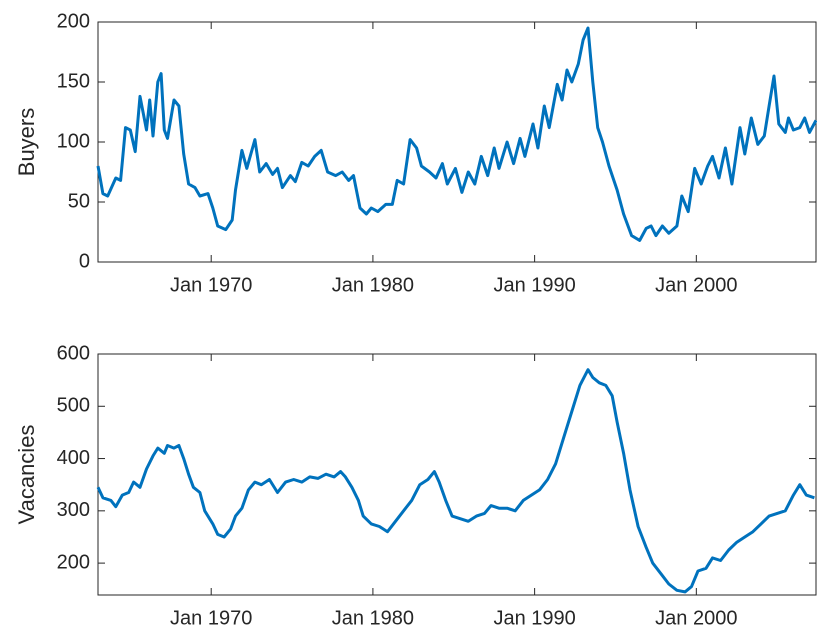 Image resolution: width=817 pixels, height=631 pixels. What do you see at coordinates (73, 81) in the screenshot?
I see `y-tick-label: 150` at bounding box center [73, 81].